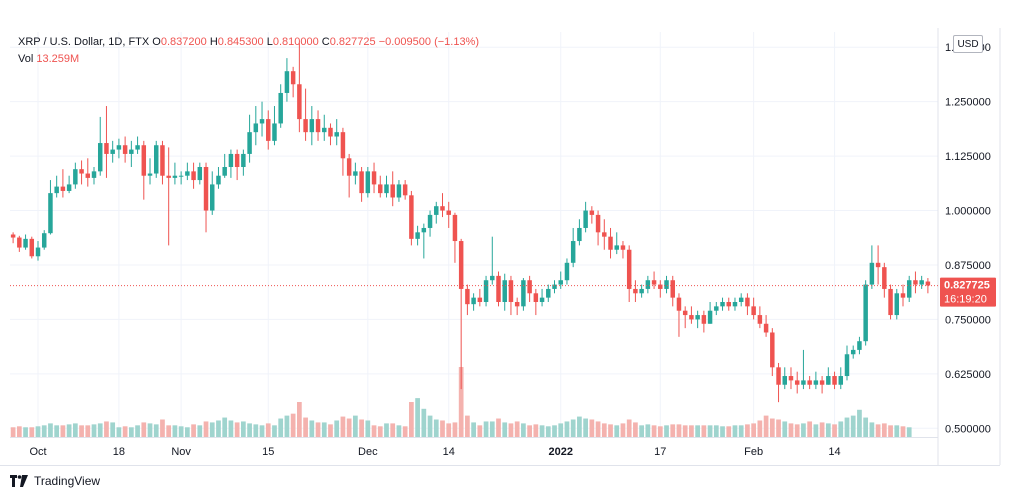  Describe the element at coordinates (834, 452) in the screenshot. I see `time-tick-label: 14` at that location.